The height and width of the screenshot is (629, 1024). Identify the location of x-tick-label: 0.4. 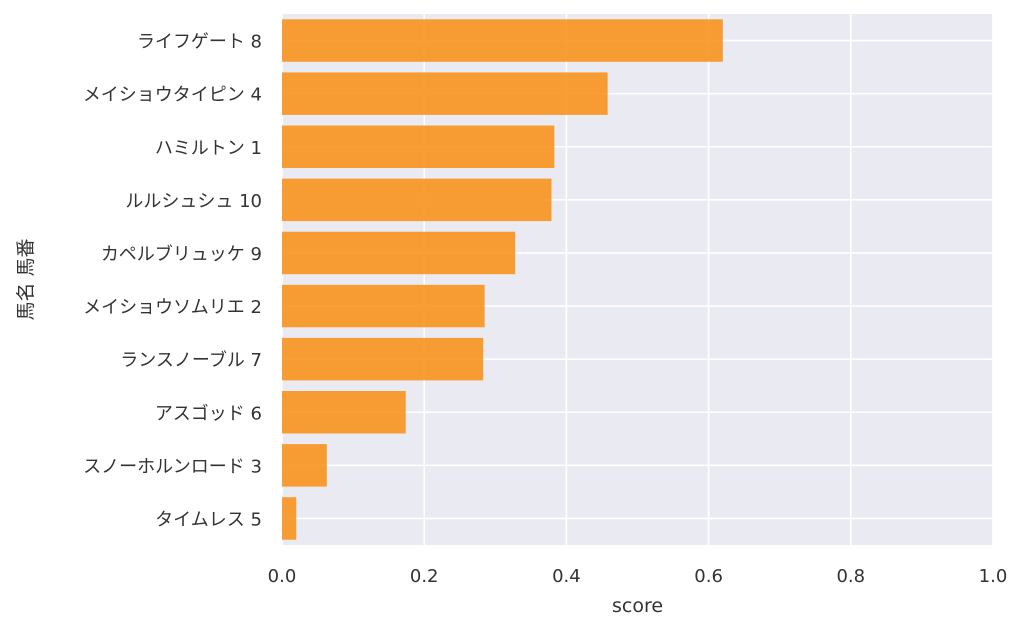
(566, 576).